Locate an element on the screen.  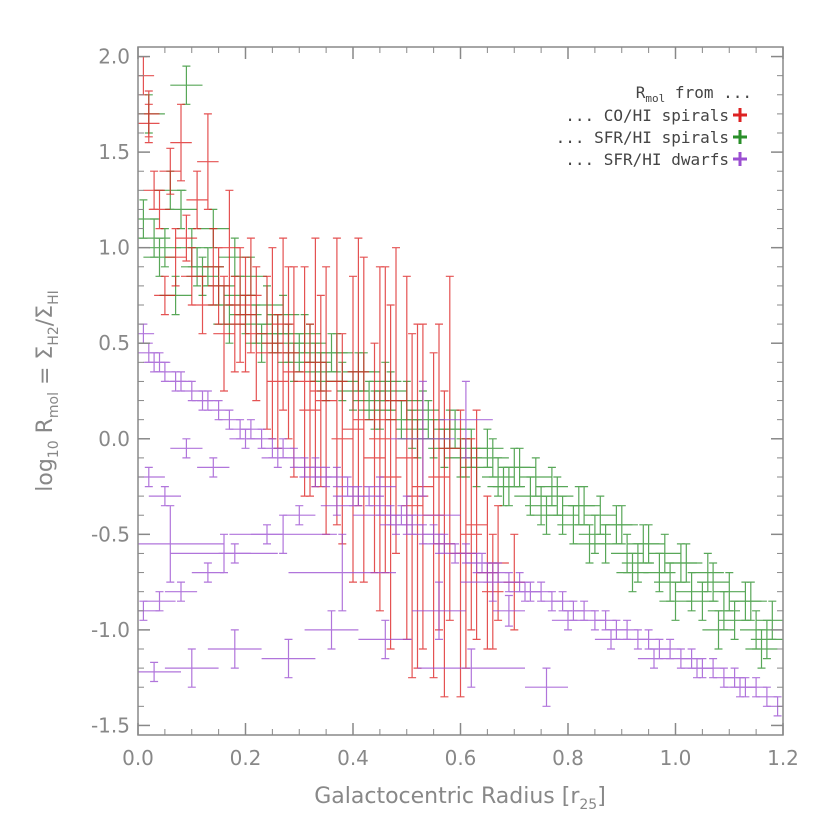
y-tick-label: 0.5 is located at coordinates (114, 343).